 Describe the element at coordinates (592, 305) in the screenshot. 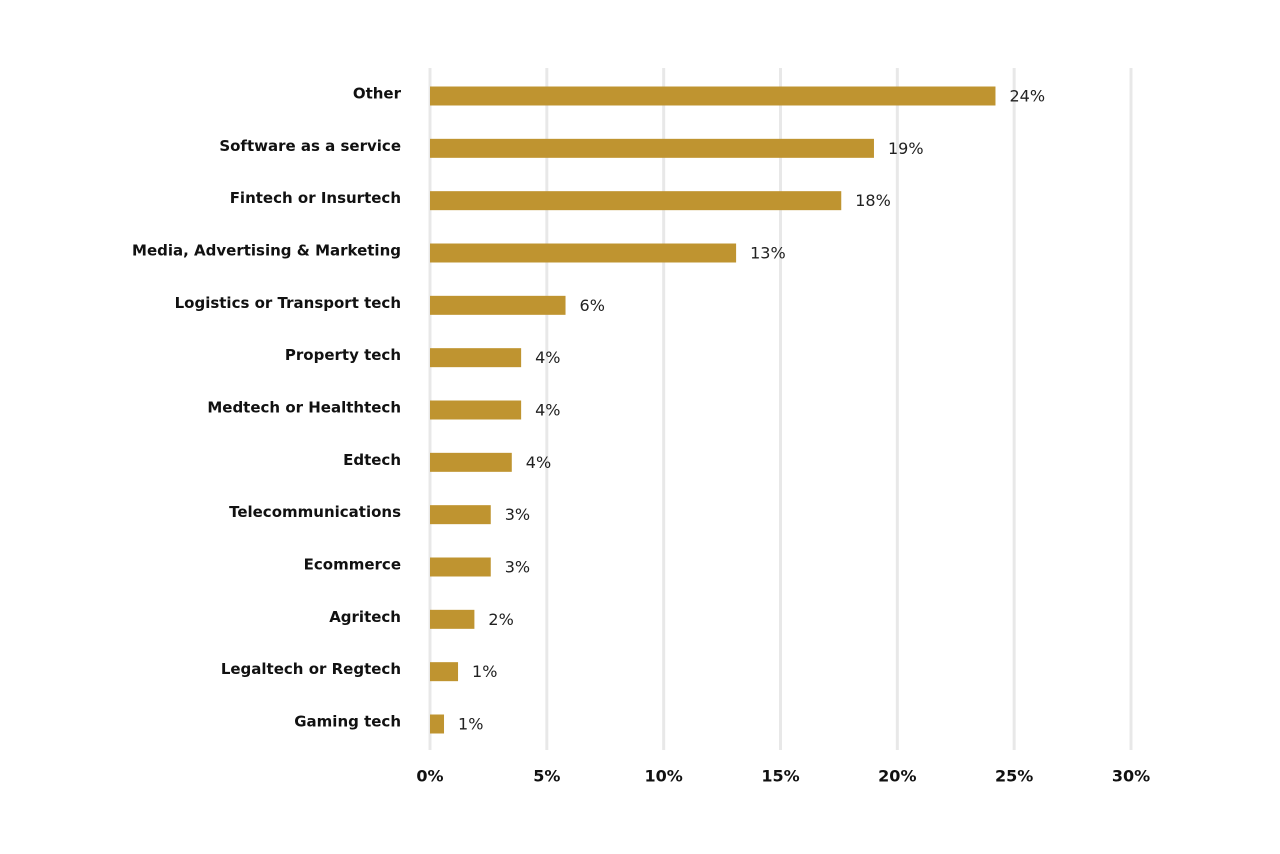

I see `value-label: 6%` at that location.